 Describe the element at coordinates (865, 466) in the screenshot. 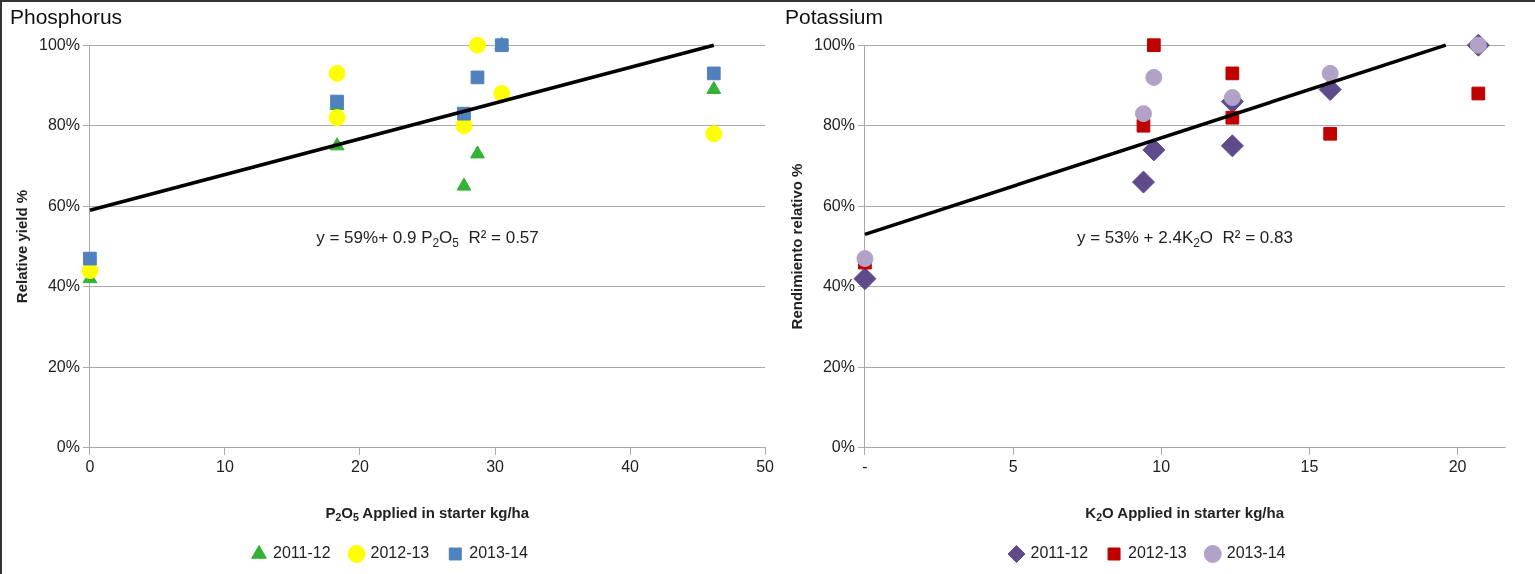

I see `x-tick-label: -` at that location.